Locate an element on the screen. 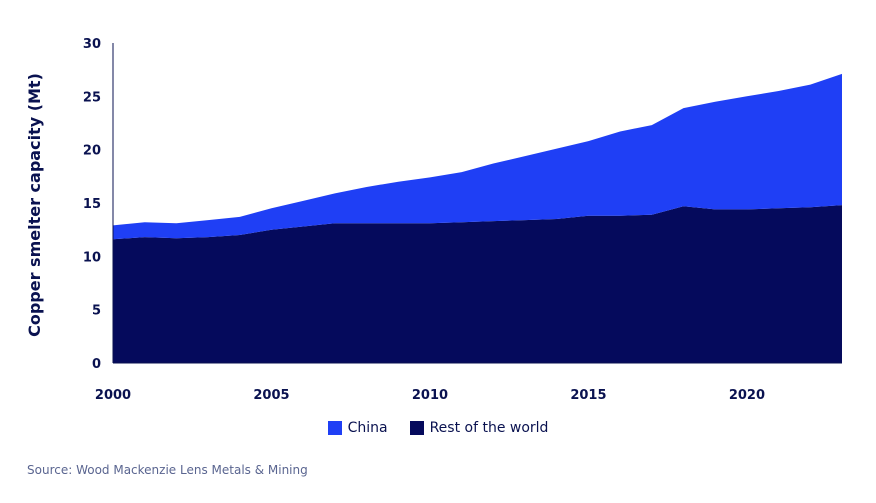 The height and width of the screenshot is (503, 876). legend-swatch-china is located at coordinates (334, 428).